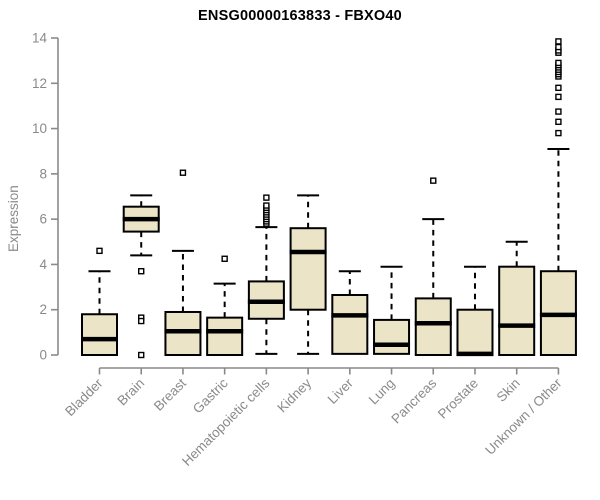 This screenshot has width=600, height=500. I want to click on y-tick-label: 14, so click(40, 38).